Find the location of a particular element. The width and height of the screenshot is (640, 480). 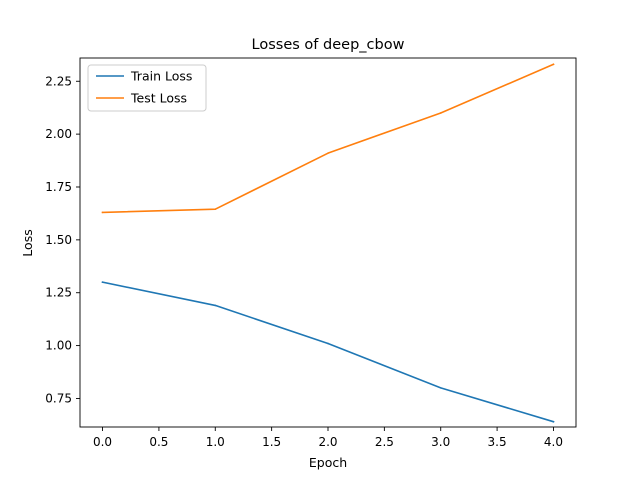

x-axis-label: Epoch is located at coordinates (328, 462).